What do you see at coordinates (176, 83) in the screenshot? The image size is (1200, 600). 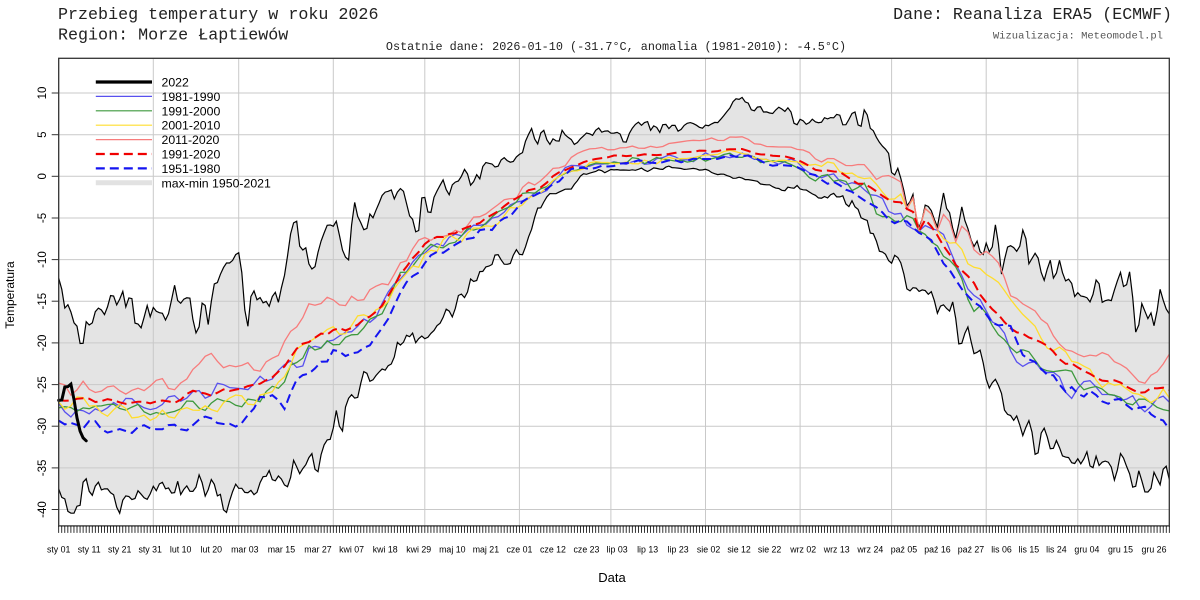 I see `svg-text: 2022` at bounding box center [176, 83].